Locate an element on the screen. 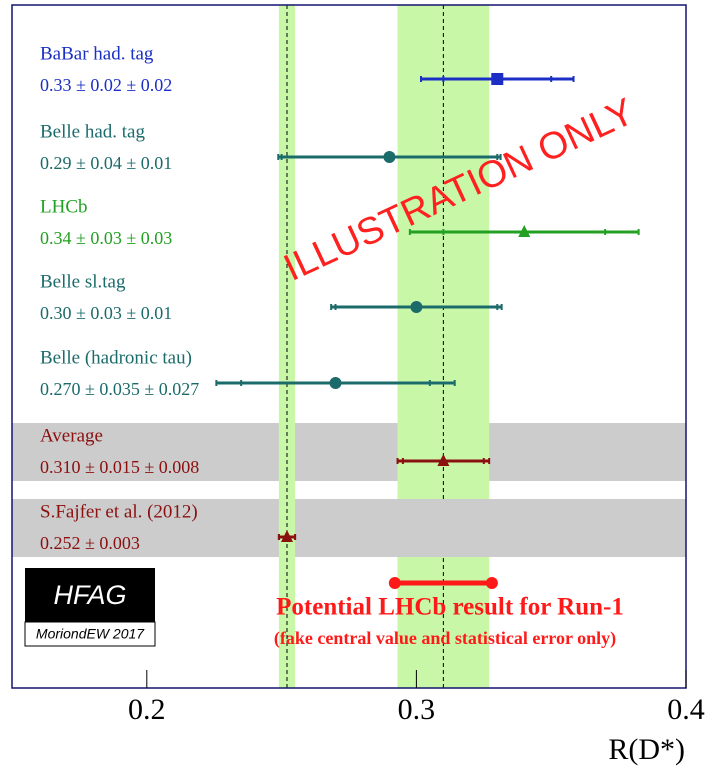  x-tick-label: 0.2 is located at coordinates (147, 709).